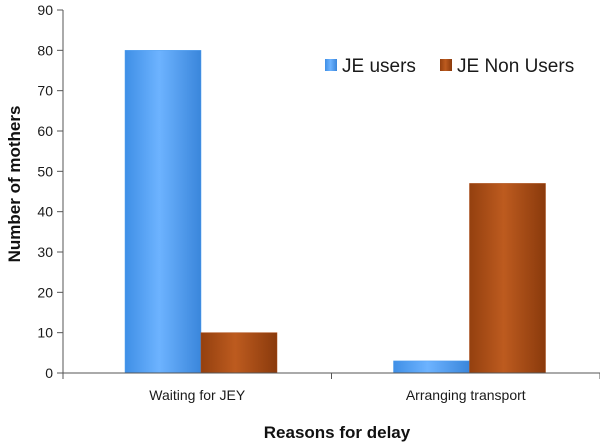 The width and height of the screenshot is (600, 444). What do you see at coordinates (45, 292) in the screenshot?
I see `y-tick-label: 20` at bounding box center [45, 292].